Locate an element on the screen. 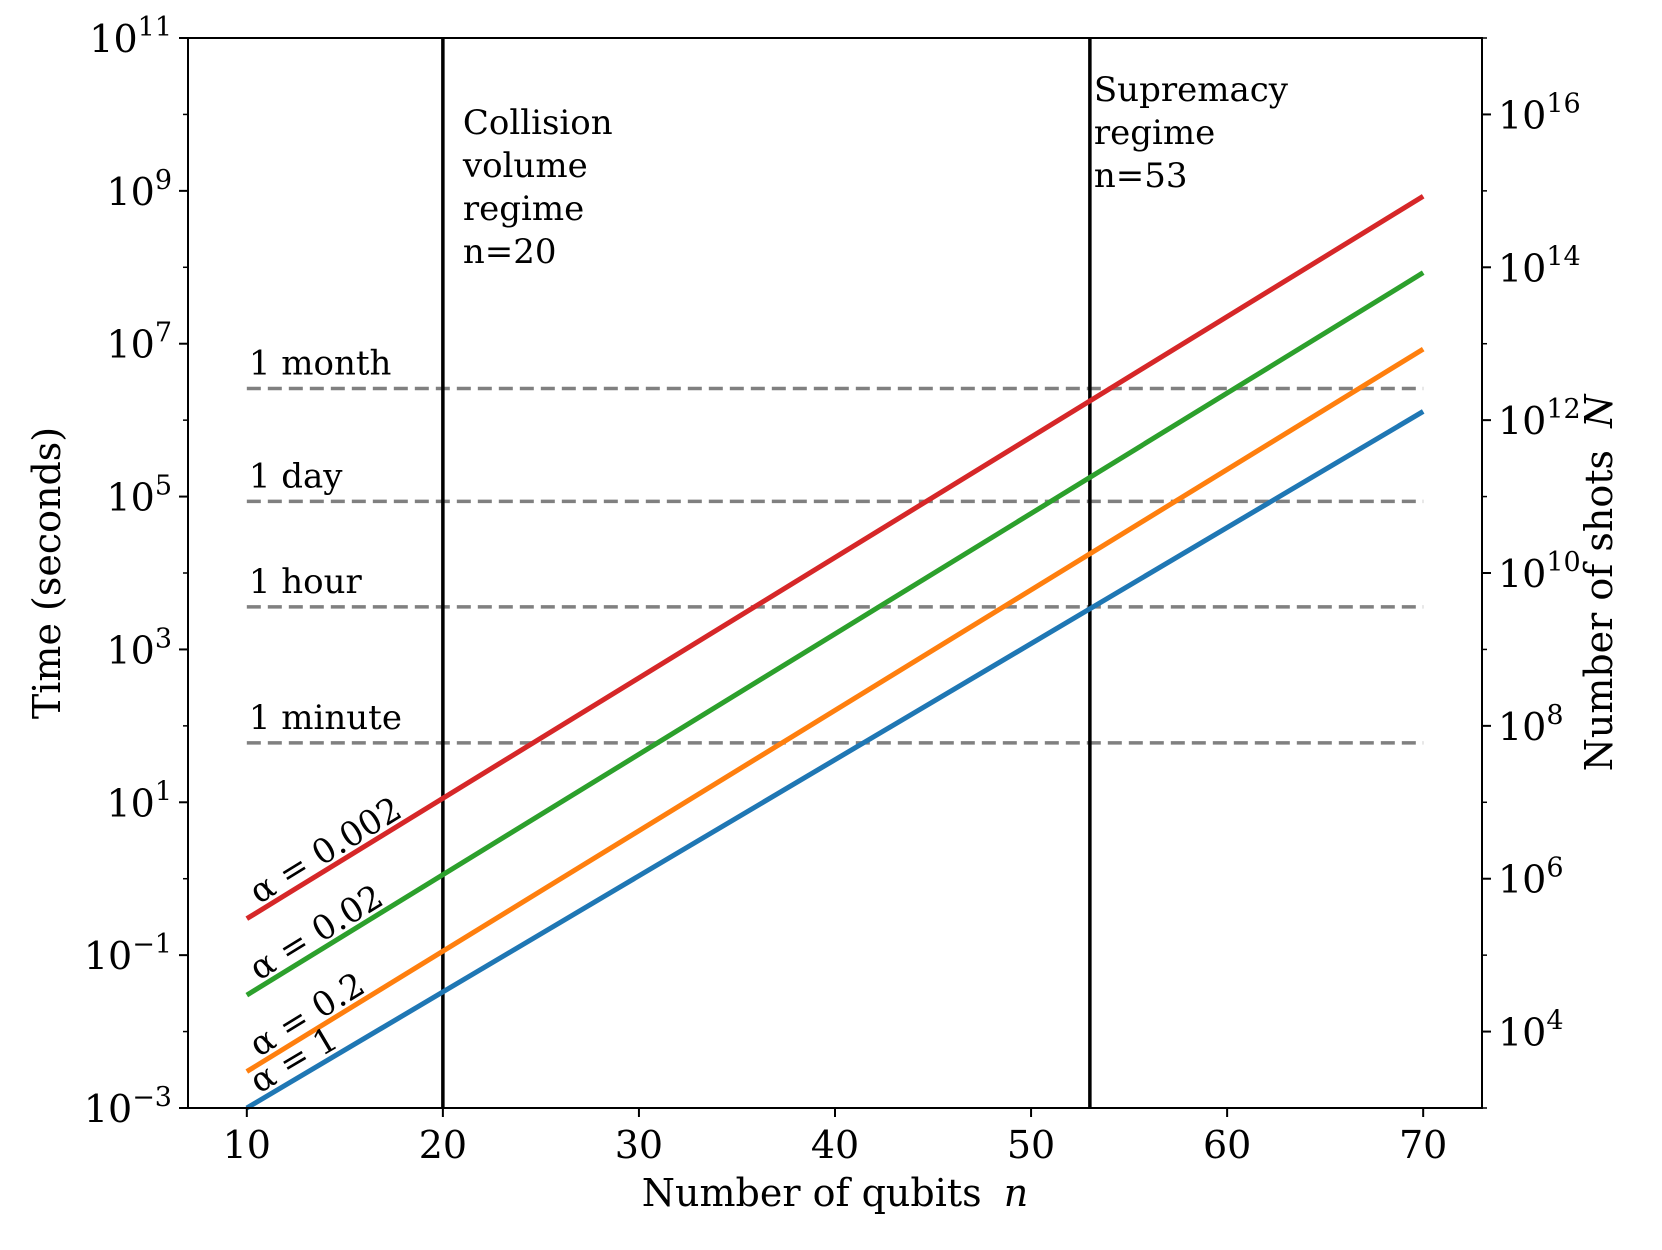 The width and height of the screenshot is (1662, 1250). x-axis-ticks: 10 20 30 40 50 60 70 is located at coordinates (835, 1137).